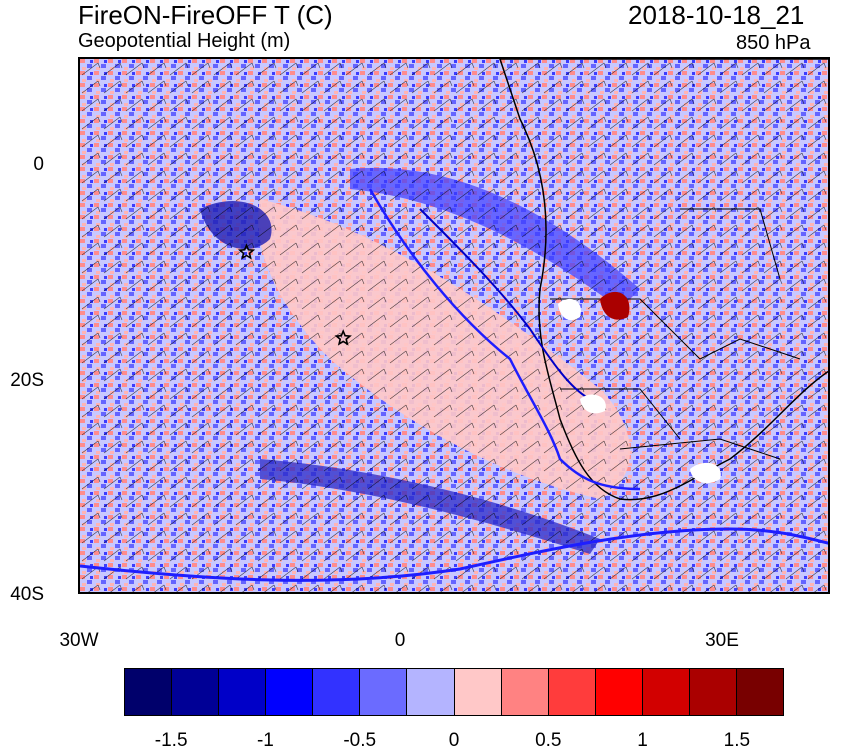 Image resolution: width=850 pixels, height=752 pixels. Describe the element at coordinates (294, 294) in the screenshot. I see `marker-layer` at that location.